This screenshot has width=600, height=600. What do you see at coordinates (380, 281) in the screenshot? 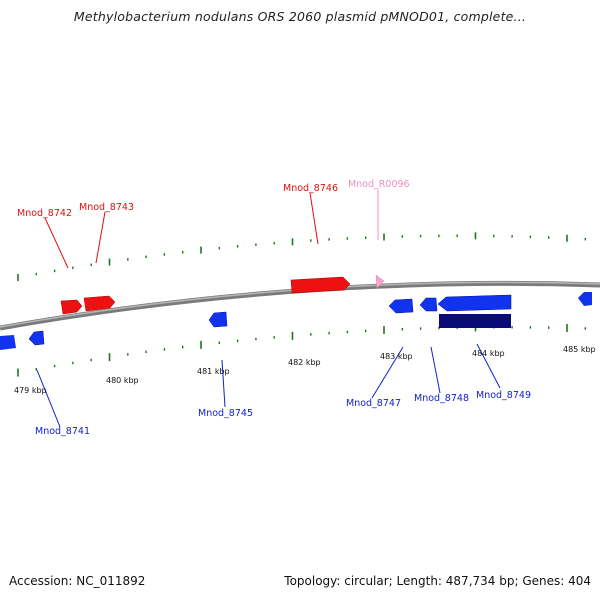
I see `gene-arrow-mnod-r0096` at bounding box center [380, 281].